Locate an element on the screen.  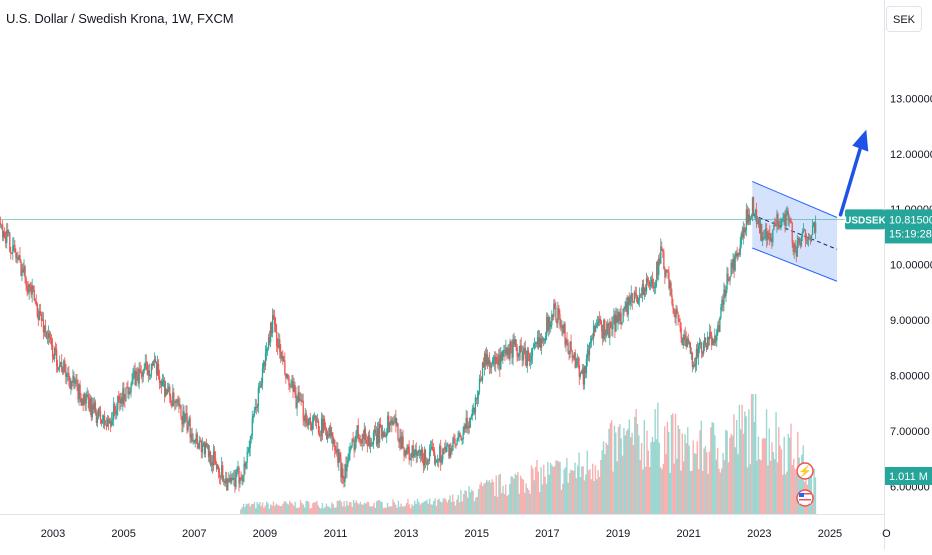
y-tick-label: 12.00000 is located at coordinates (911, 155).